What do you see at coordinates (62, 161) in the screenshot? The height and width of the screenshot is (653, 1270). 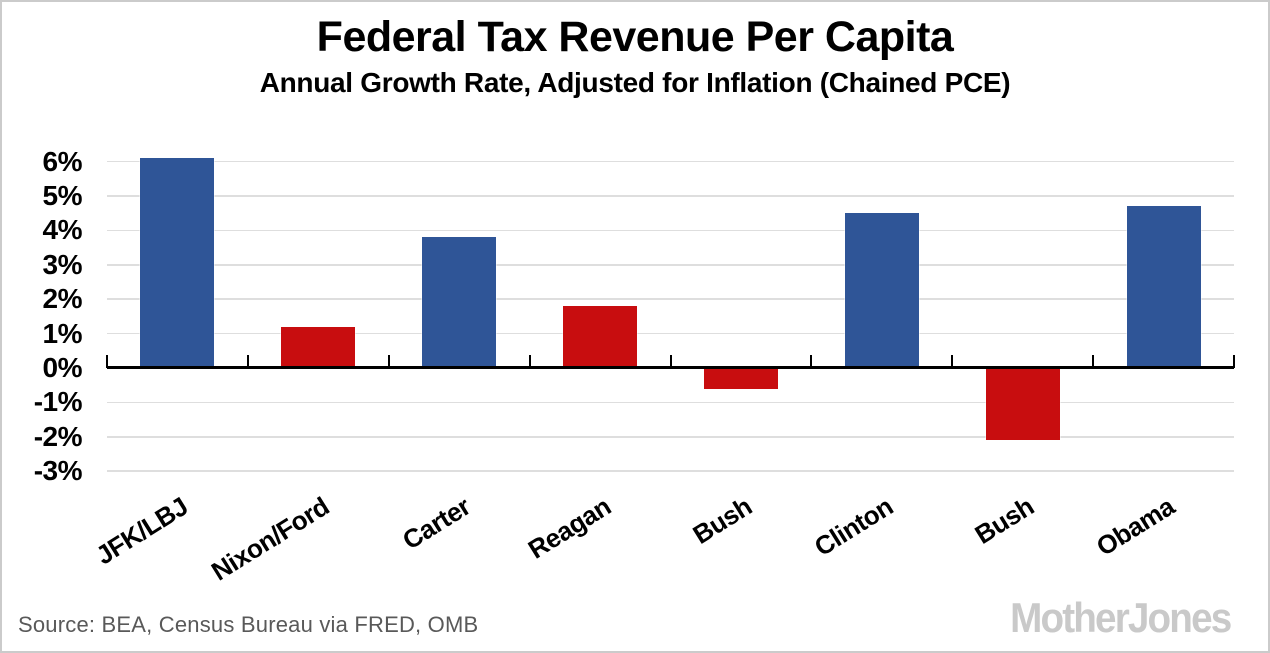 I see `y-axis-tick-label: 6%` at bounding box center [62, 161].